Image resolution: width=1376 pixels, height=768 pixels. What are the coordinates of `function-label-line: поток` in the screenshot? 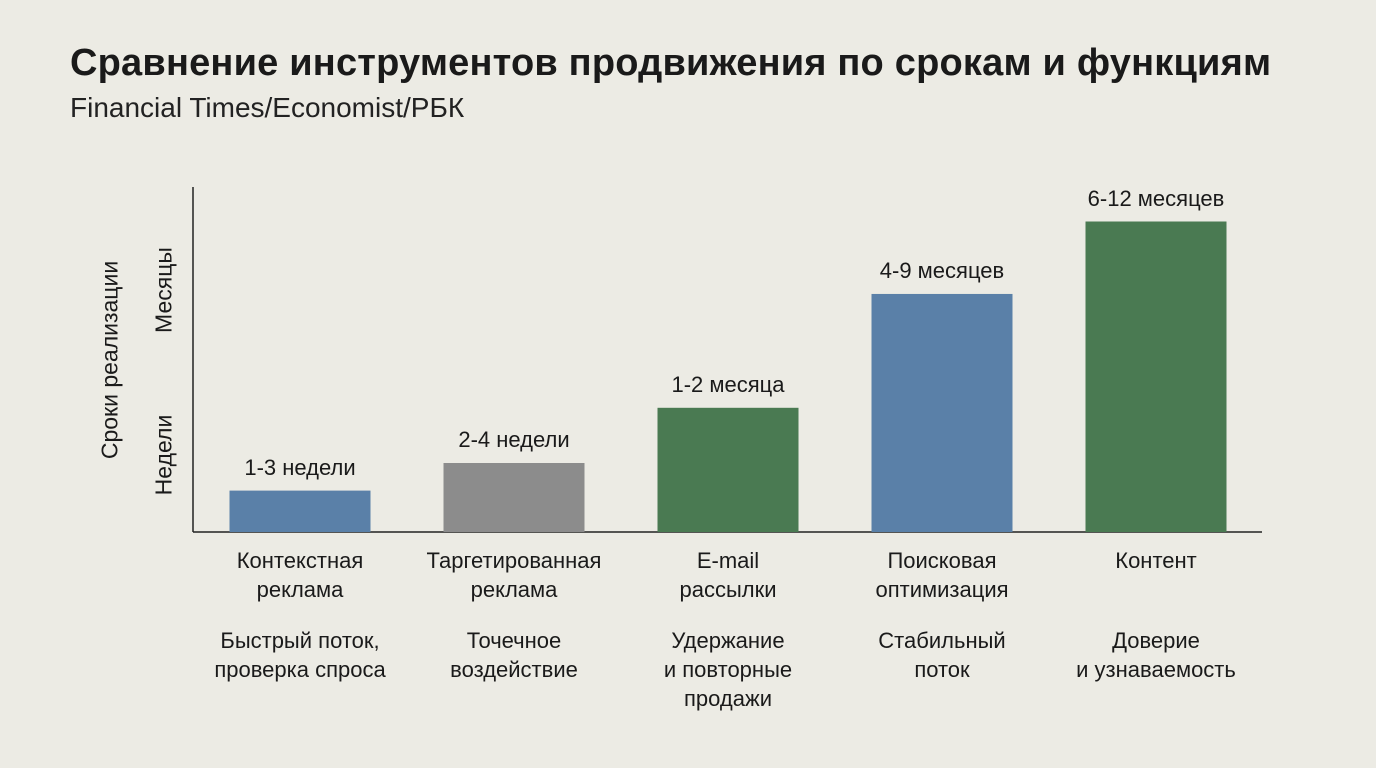 It's located at (942, 669).